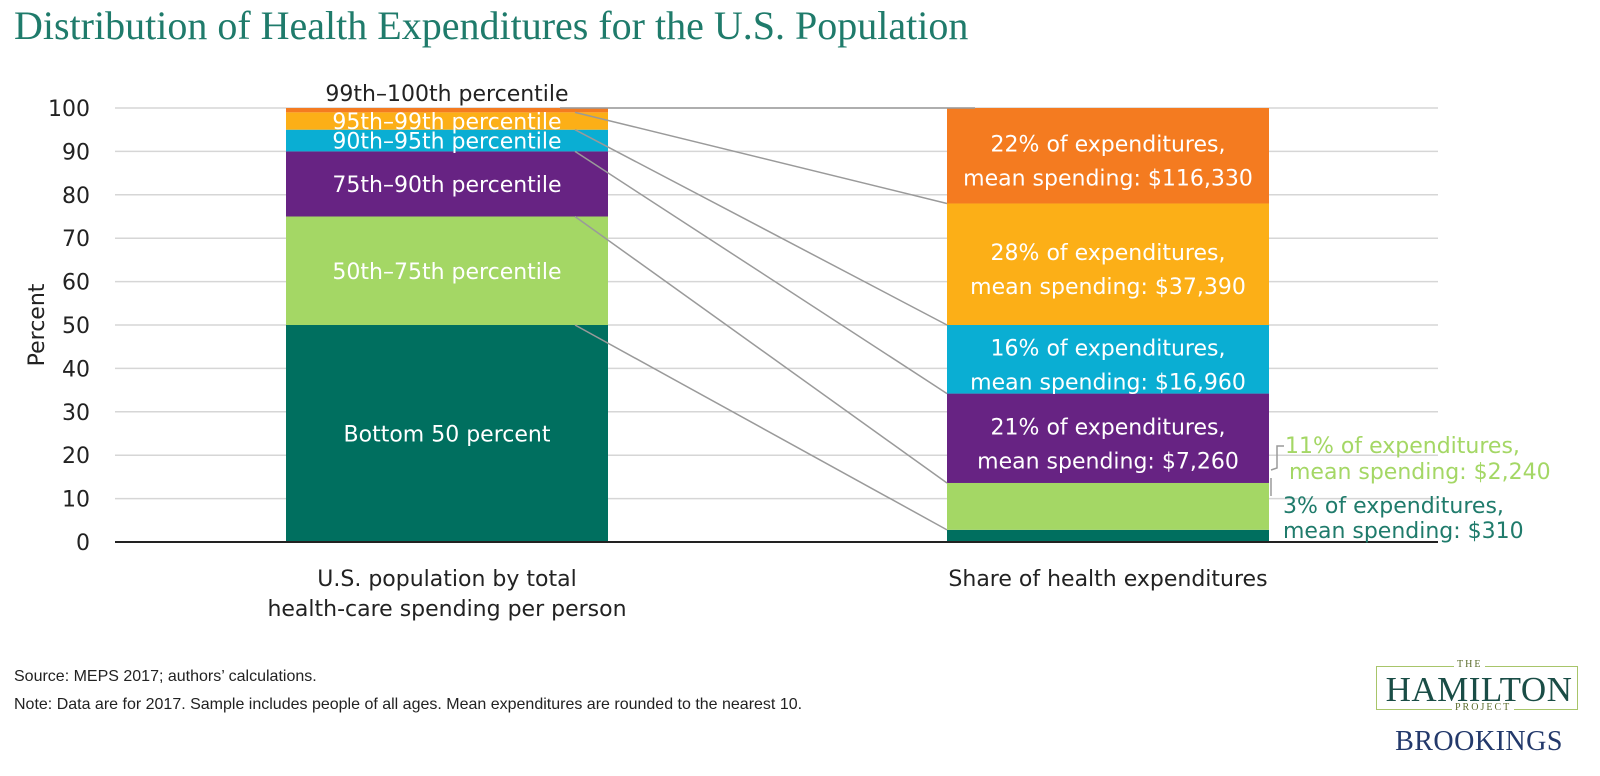  Describe the element at coordinates (76, 369) in the screenshot. I see `y-tick-label: 40` at that location.